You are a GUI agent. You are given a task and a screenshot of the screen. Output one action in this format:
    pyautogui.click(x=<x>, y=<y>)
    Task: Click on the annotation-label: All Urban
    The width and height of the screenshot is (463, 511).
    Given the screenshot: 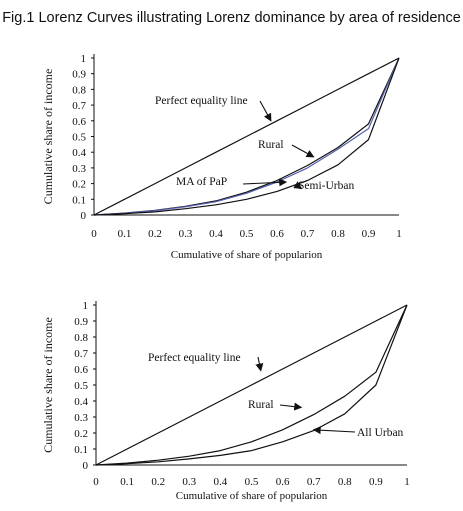 What is the action you would take?
    pyautogui.click(x=380, y=433)
    